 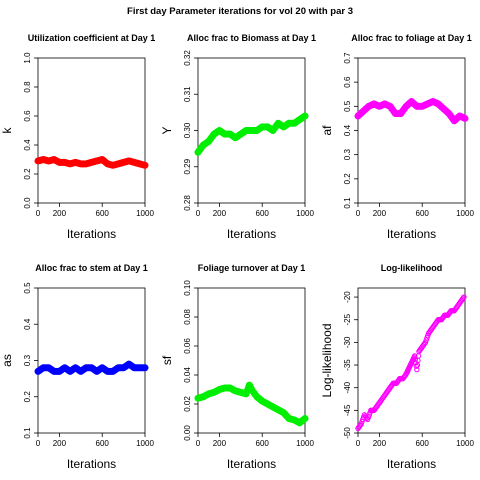 What do you see at coordinates (412, 268) in the screenshot?
I see `panel-title: Log-likelihood` at bounding box center [412, 268].